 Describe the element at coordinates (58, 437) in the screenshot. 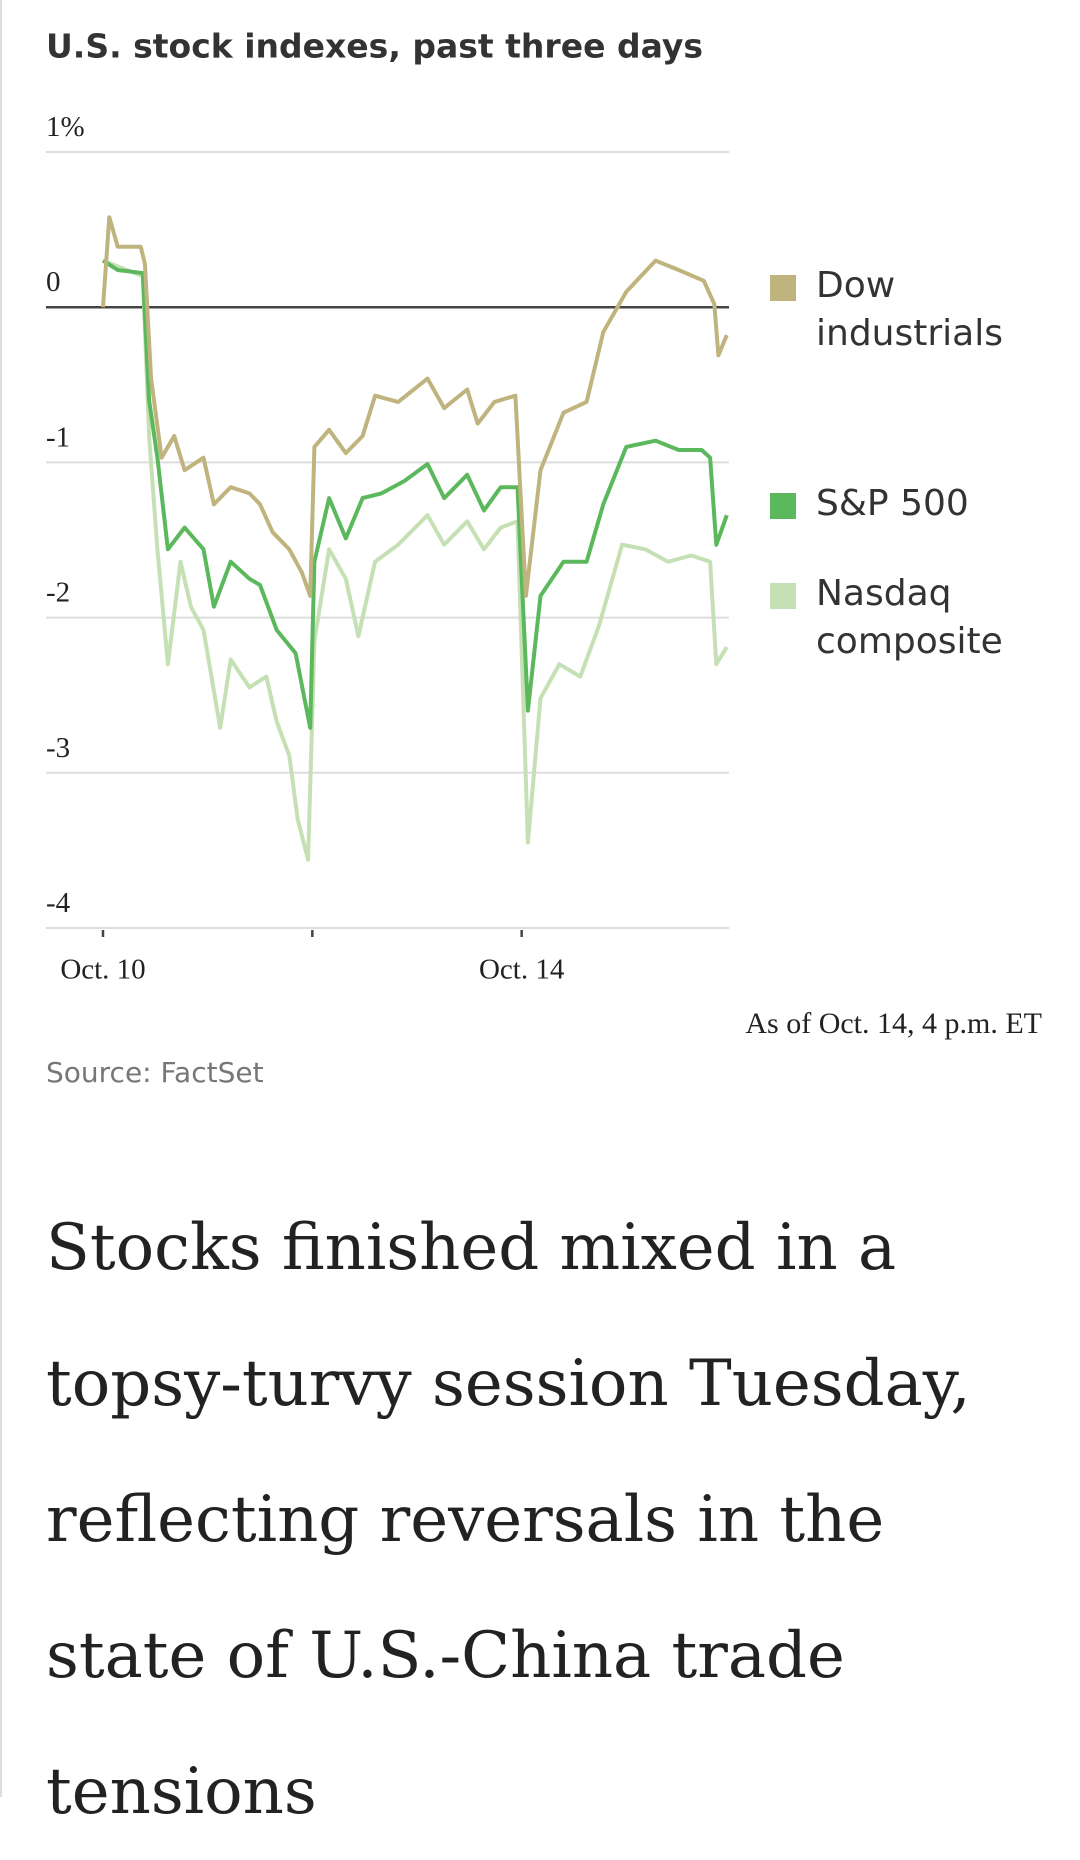

I see `y-tick-label: -1` at that location.